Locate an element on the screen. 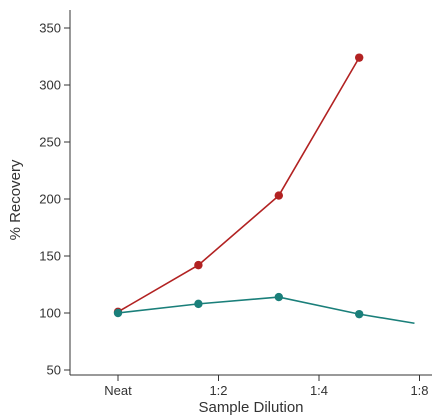  x-axis-label: Sample Dilution is located at coordinates (250, 407).